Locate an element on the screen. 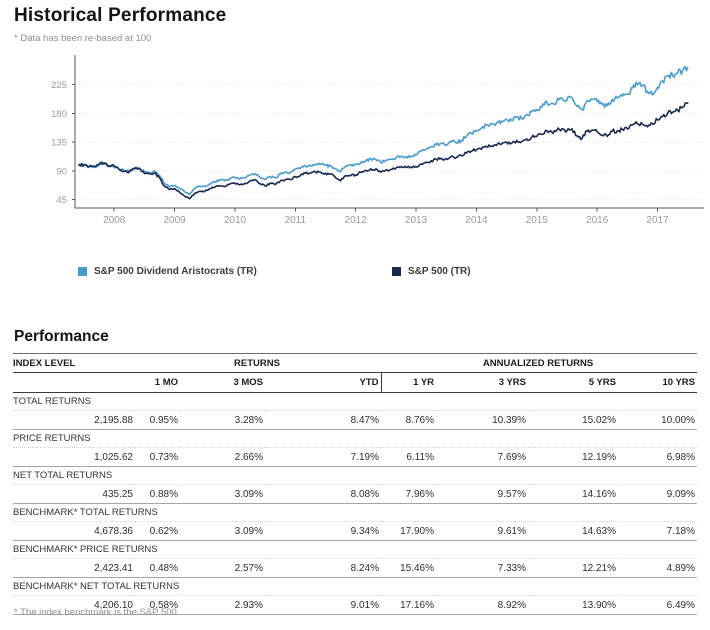  return-value: 10.39% is located at coordinates (482, 420).